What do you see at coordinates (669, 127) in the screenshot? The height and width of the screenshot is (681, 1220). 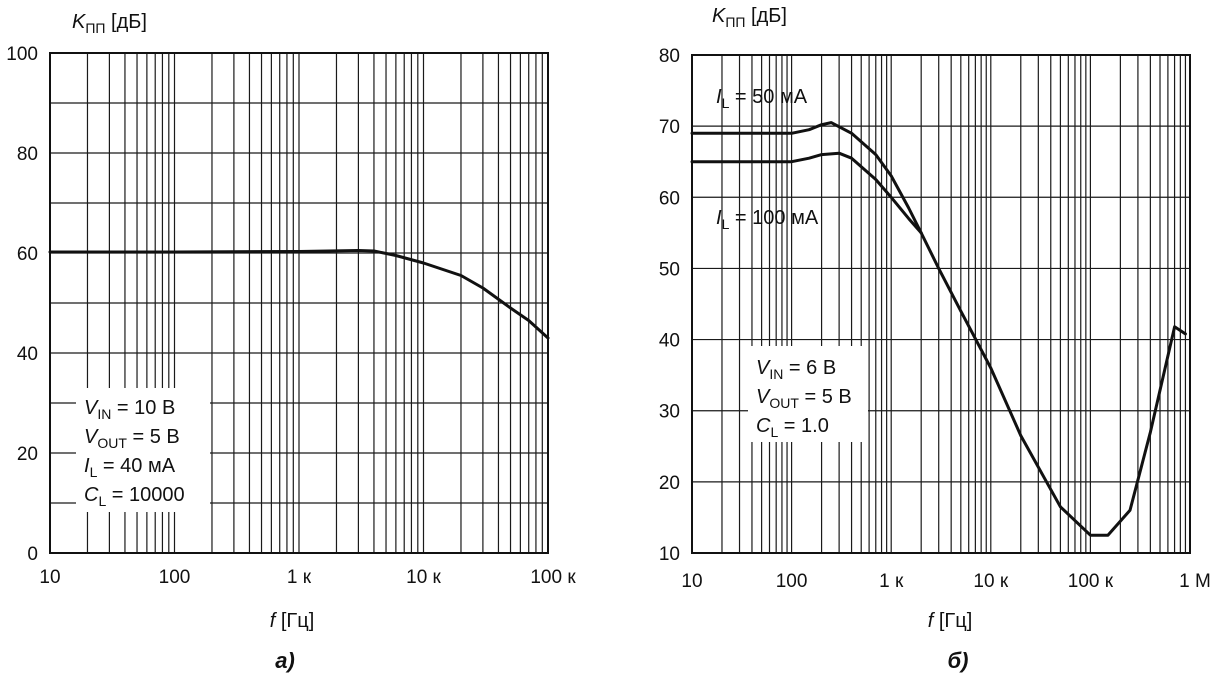 I see `y-tick-label: 70` at bounding box center [669, 127].